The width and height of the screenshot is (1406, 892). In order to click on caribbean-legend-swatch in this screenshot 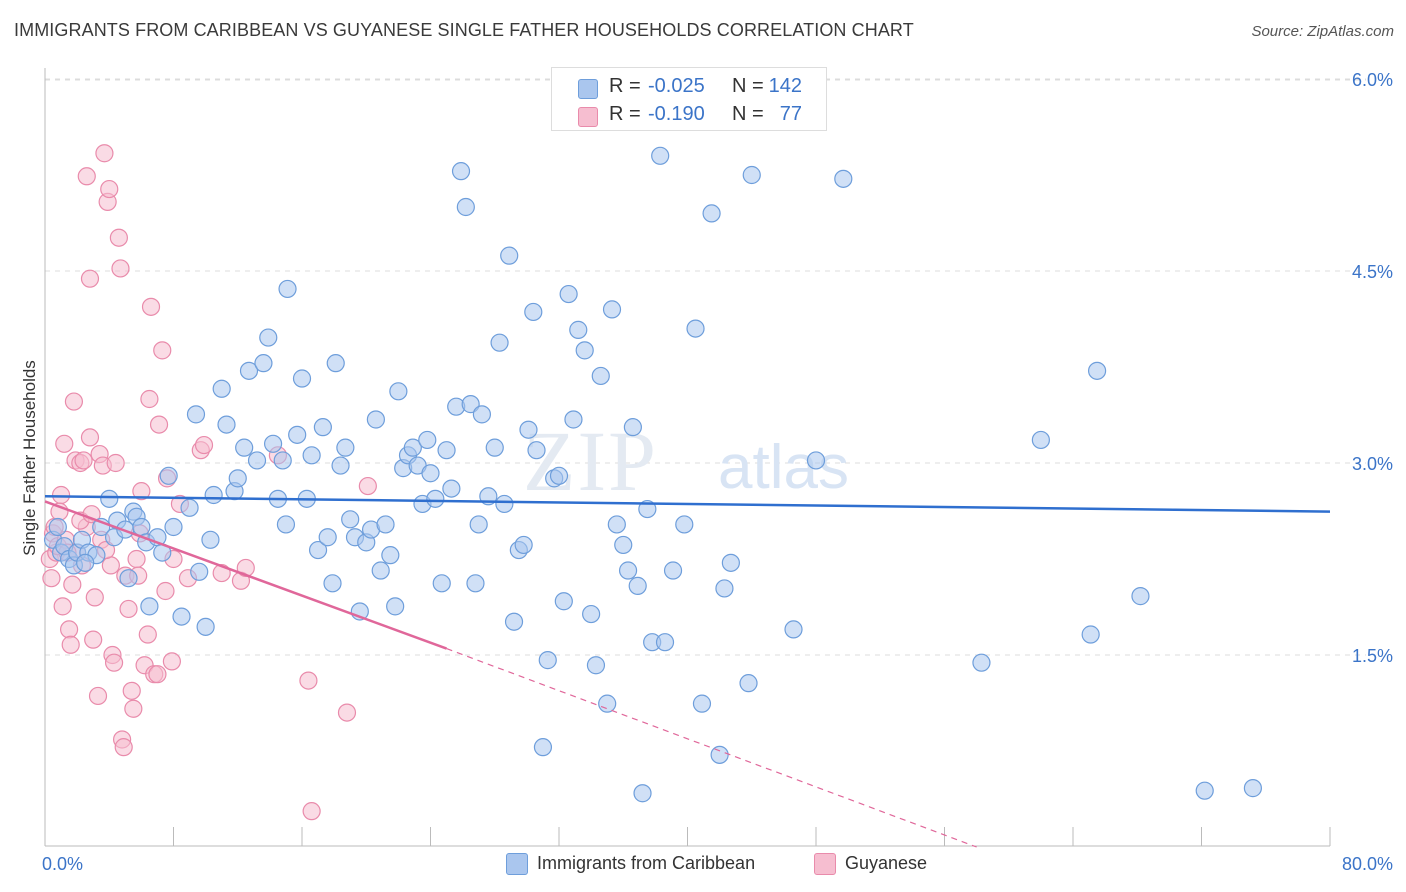, I will do `click(517, 864)`.